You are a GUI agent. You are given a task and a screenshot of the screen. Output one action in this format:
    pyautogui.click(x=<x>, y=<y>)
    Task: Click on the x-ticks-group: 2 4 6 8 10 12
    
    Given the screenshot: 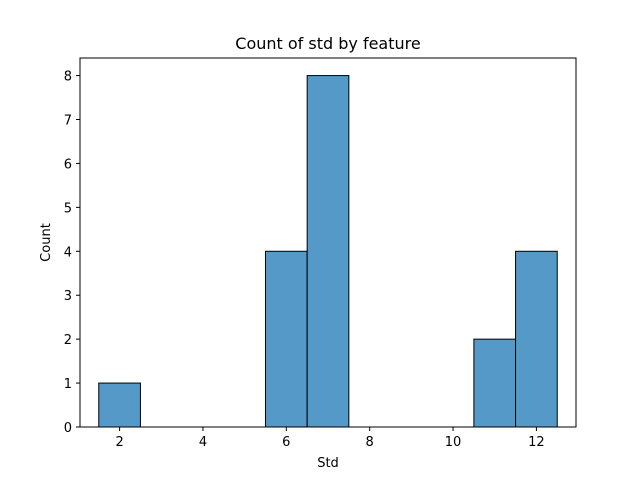 What is the action you would take?
    pyautogui.click(x=330, y=438)
    